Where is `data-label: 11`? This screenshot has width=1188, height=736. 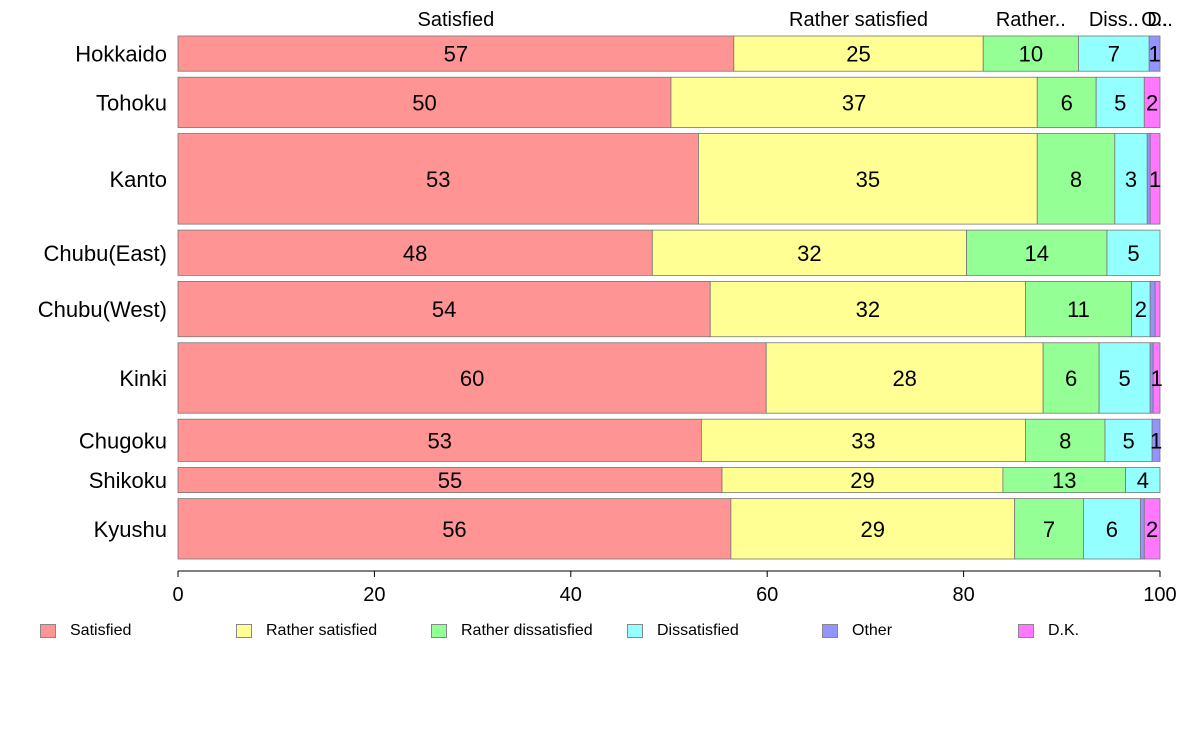 data-label: 11 is located at coordinates (1078, 309).